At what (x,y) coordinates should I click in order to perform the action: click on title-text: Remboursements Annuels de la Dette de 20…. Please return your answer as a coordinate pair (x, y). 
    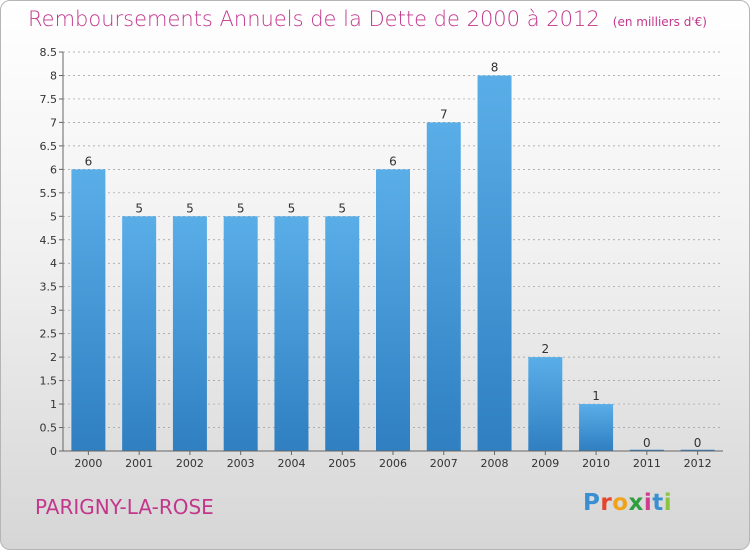
    Looking at the image, I should click on (314, 19).